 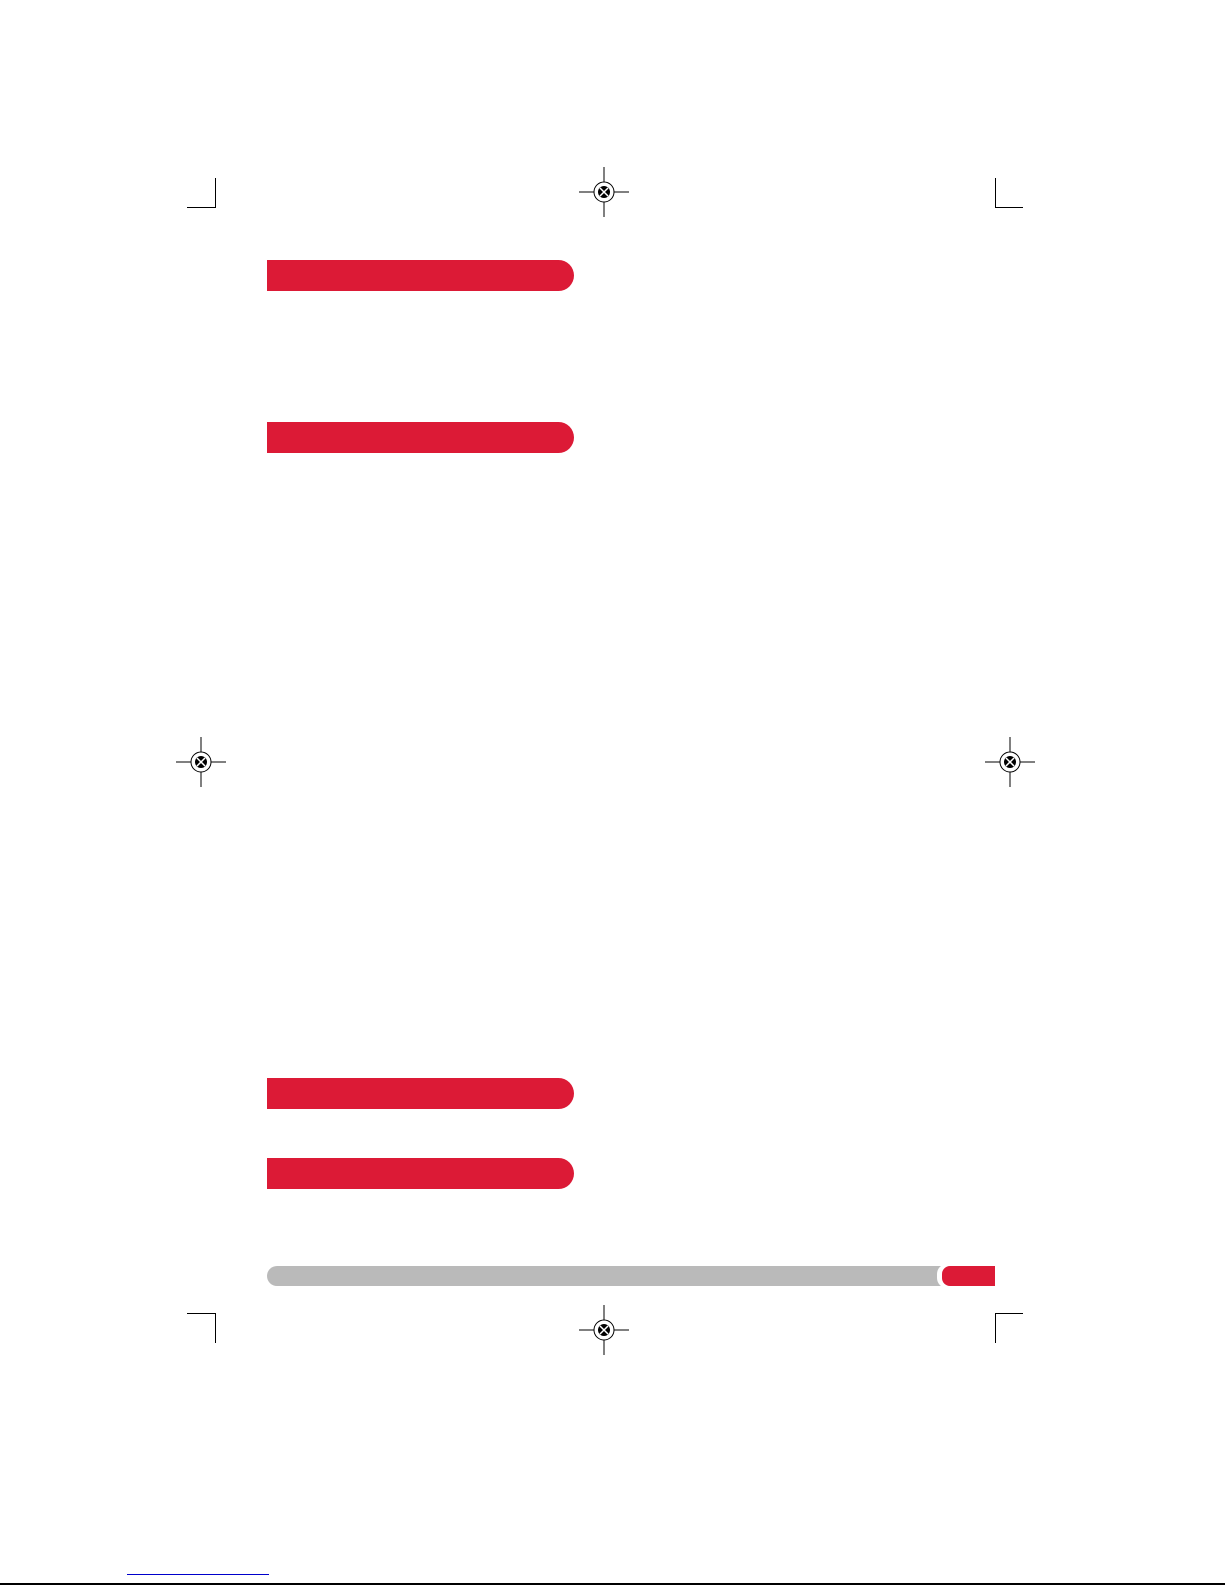 I want to click on page-bottom-rule, so click(x=612, y=1584).